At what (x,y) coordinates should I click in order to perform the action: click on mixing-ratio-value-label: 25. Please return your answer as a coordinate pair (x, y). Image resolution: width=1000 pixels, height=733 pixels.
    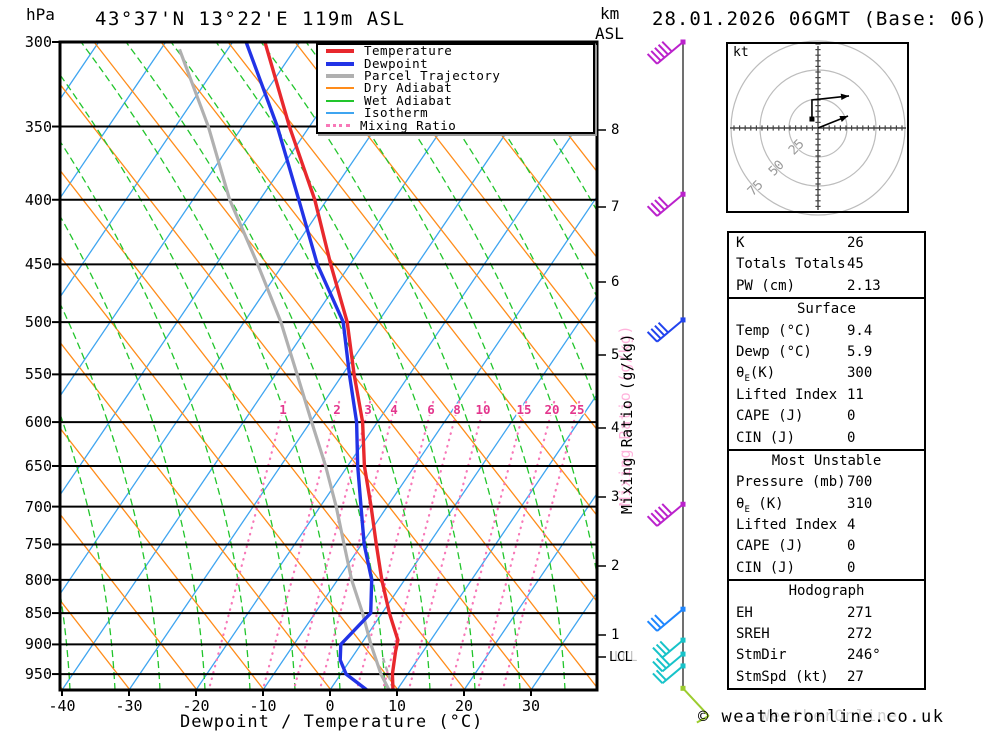
    Looking at the image, I should click on (576, 409).